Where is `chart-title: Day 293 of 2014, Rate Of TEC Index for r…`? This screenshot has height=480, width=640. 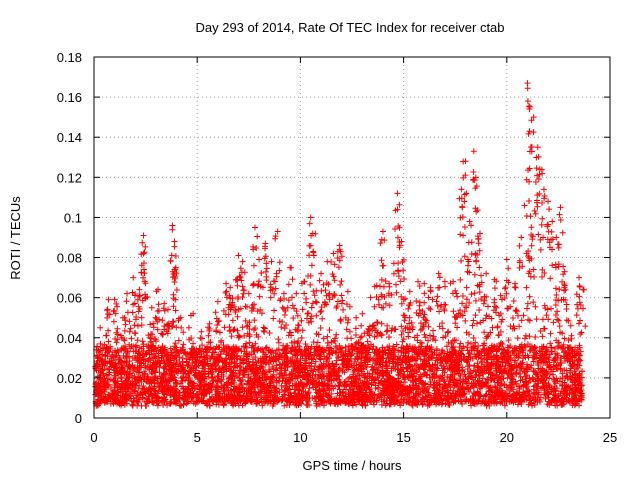
chart-title: Day 293 of 2014, Rate Of TEC Index for r… is located at coordinates (349, 27).